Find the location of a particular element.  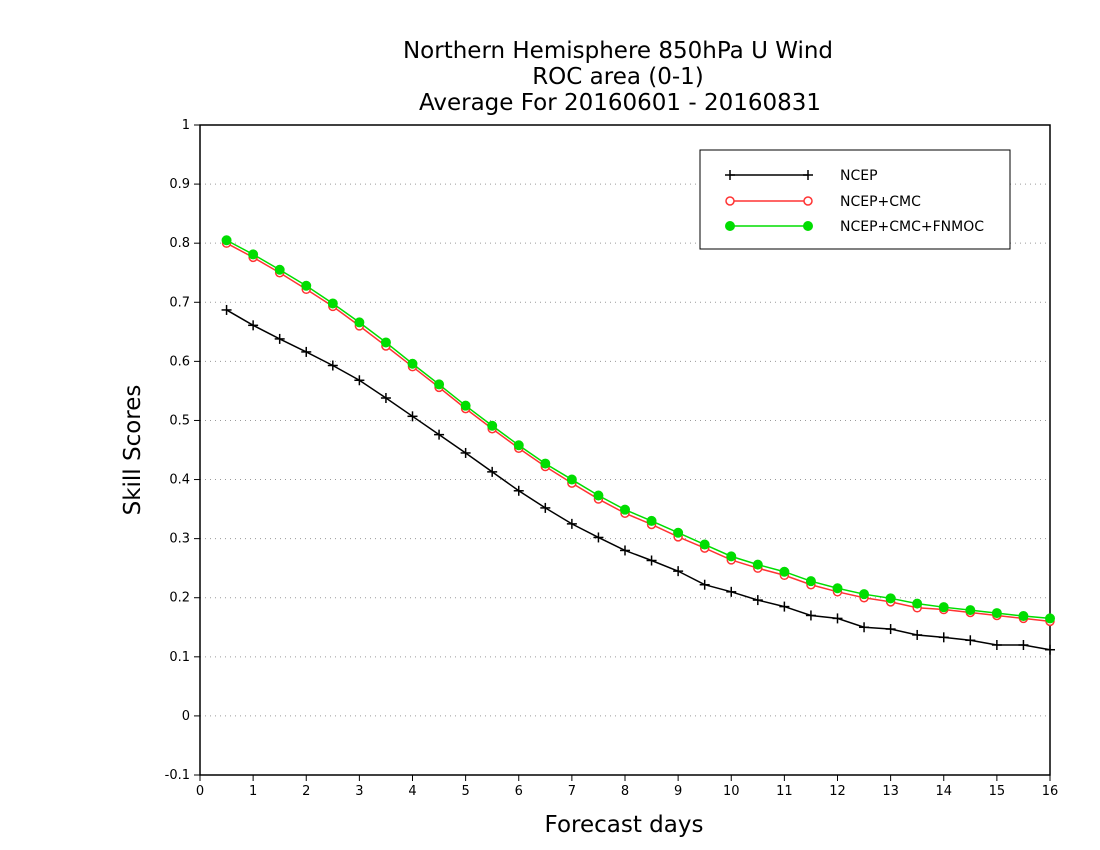

y-tick-label: 0.8 is located at coordinates (179, 243).